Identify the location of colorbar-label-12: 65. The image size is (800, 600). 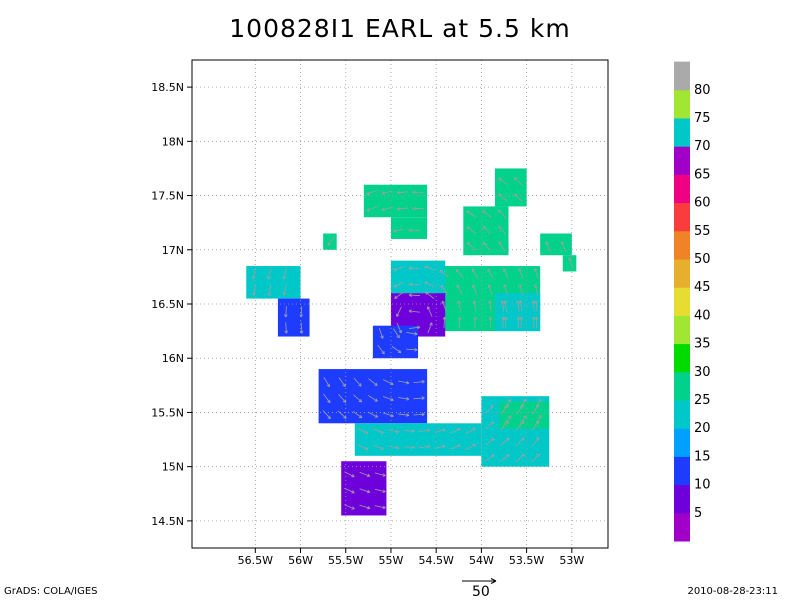
(702, 174).